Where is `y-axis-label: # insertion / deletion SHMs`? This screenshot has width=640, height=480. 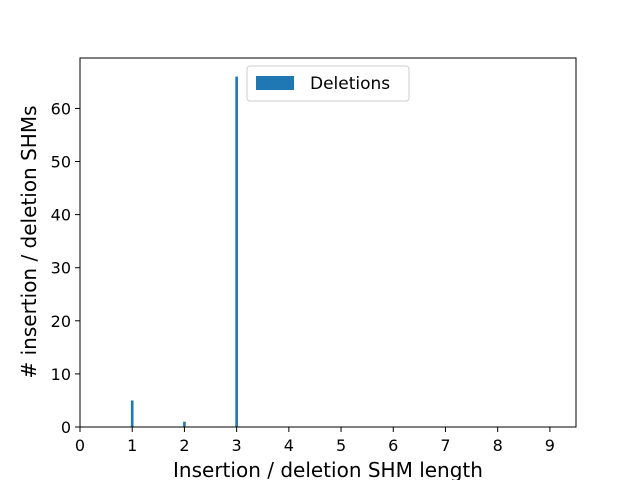 y-axis-label: # insertion / deletion SHMs is located at coordinates (29, 242).